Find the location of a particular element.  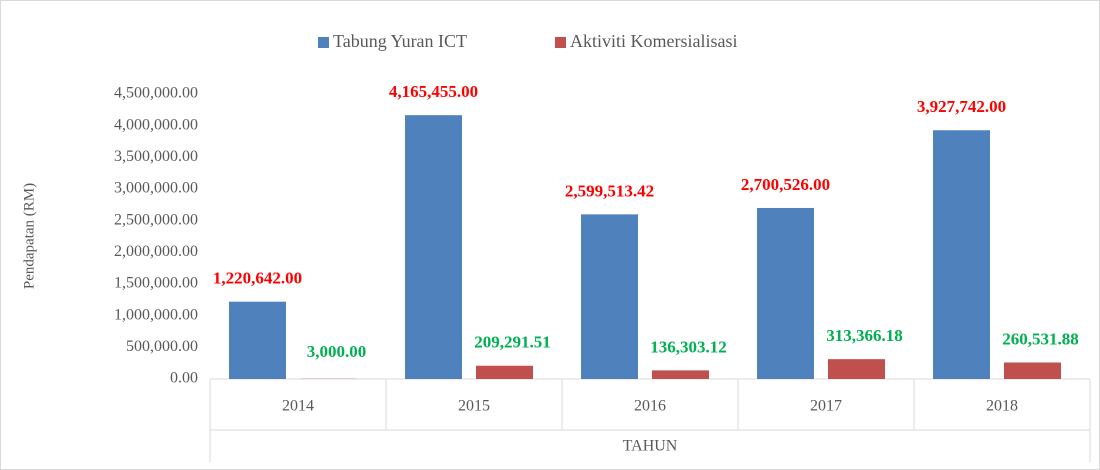

data-label: 209,291.51 is located at coordinates (512, 342).